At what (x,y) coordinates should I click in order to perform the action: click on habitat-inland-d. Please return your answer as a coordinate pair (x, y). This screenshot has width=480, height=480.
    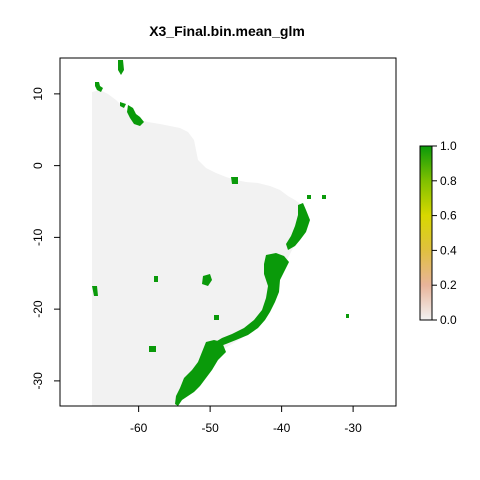
    Looking at the image, I should click on (152, 349).